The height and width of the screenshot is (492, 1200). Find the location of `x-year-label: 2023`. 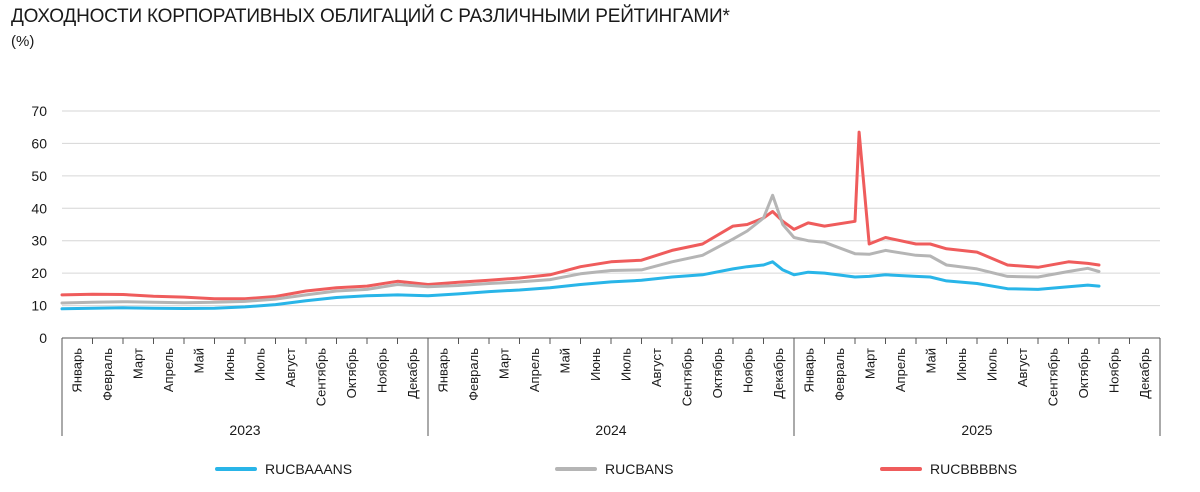

x-year-label: 2023 is located at coordinates (244, 430).